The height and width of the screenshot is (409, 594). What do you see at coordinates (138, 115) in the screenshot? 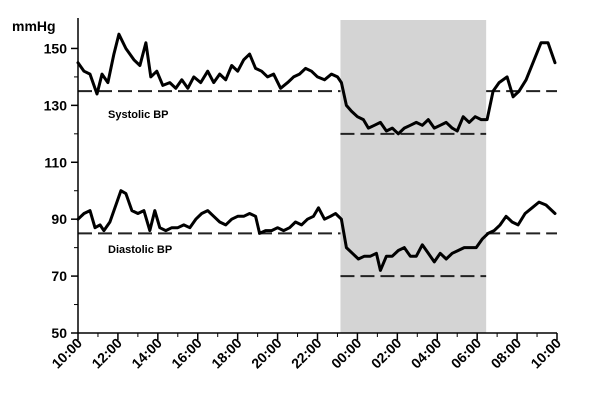
I see `systolic-annotation: Systolic BP` at bounding box center [138, 115].